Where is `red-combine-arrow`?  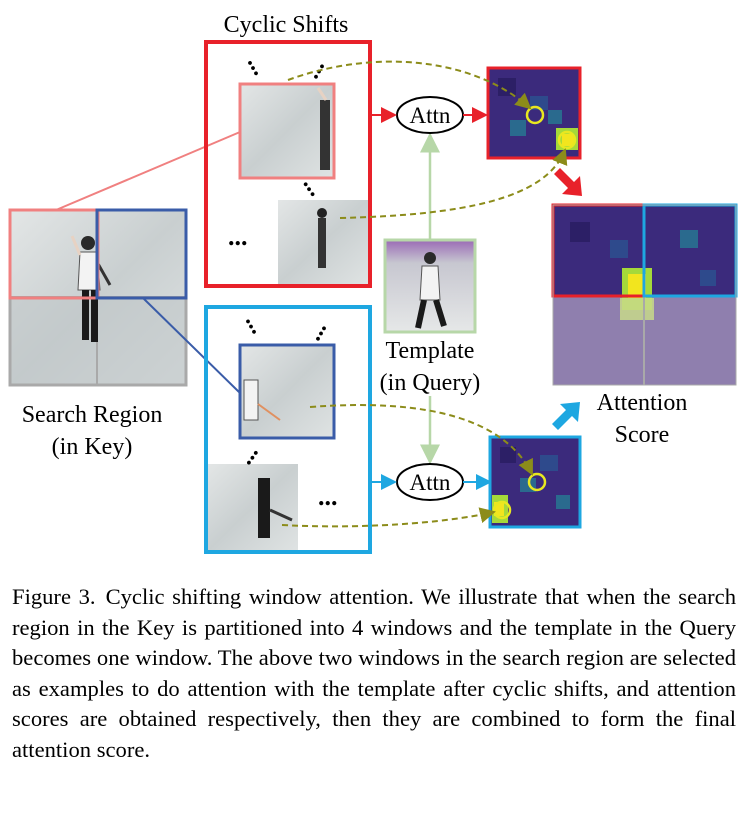 red-combine-arrow is located at coordinates (568, 182).